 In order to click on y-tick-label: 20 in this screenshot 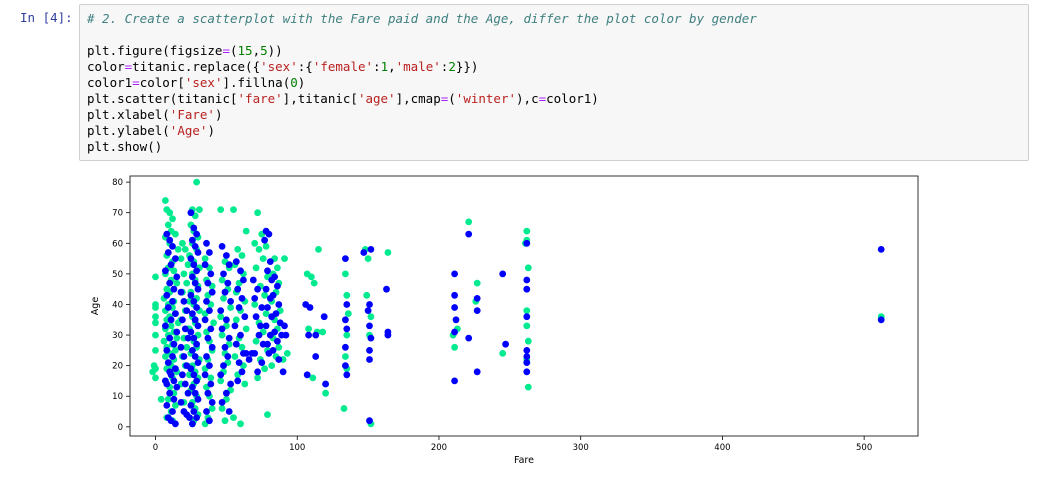, I will do `click(117, 367)`.